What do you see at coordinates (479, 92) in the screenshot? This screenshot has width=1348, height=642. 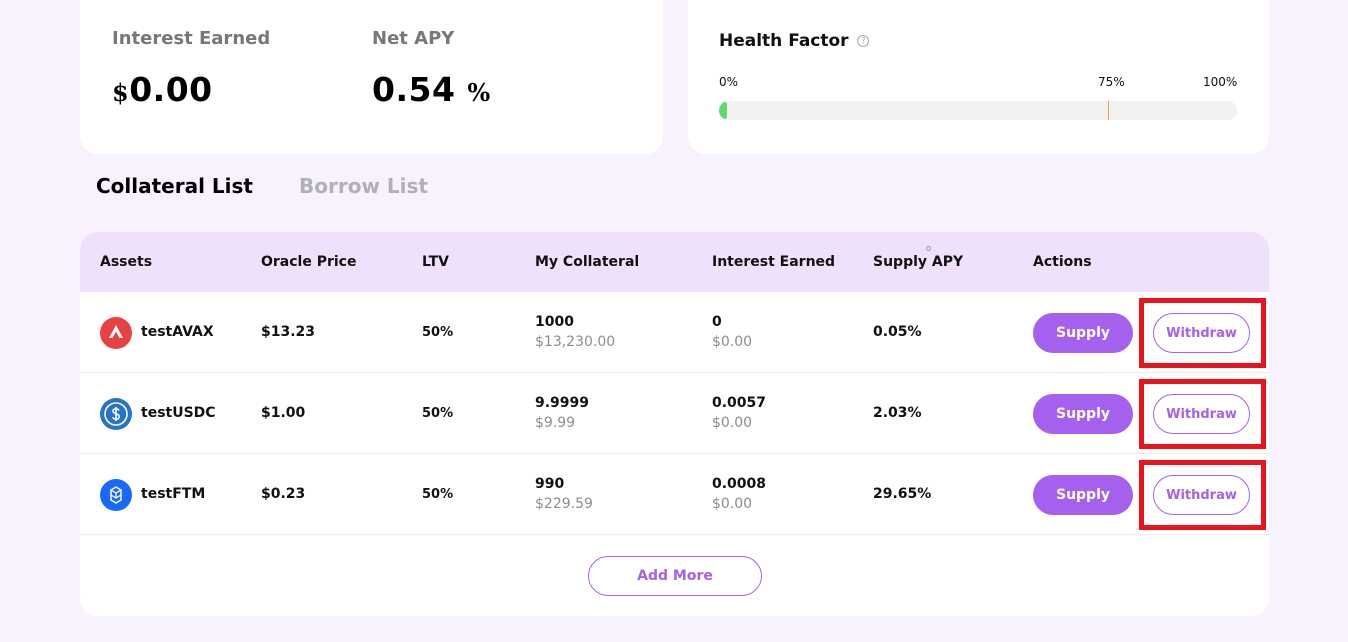 I see `percent-symbol: %` at bounding box center [479, 92].